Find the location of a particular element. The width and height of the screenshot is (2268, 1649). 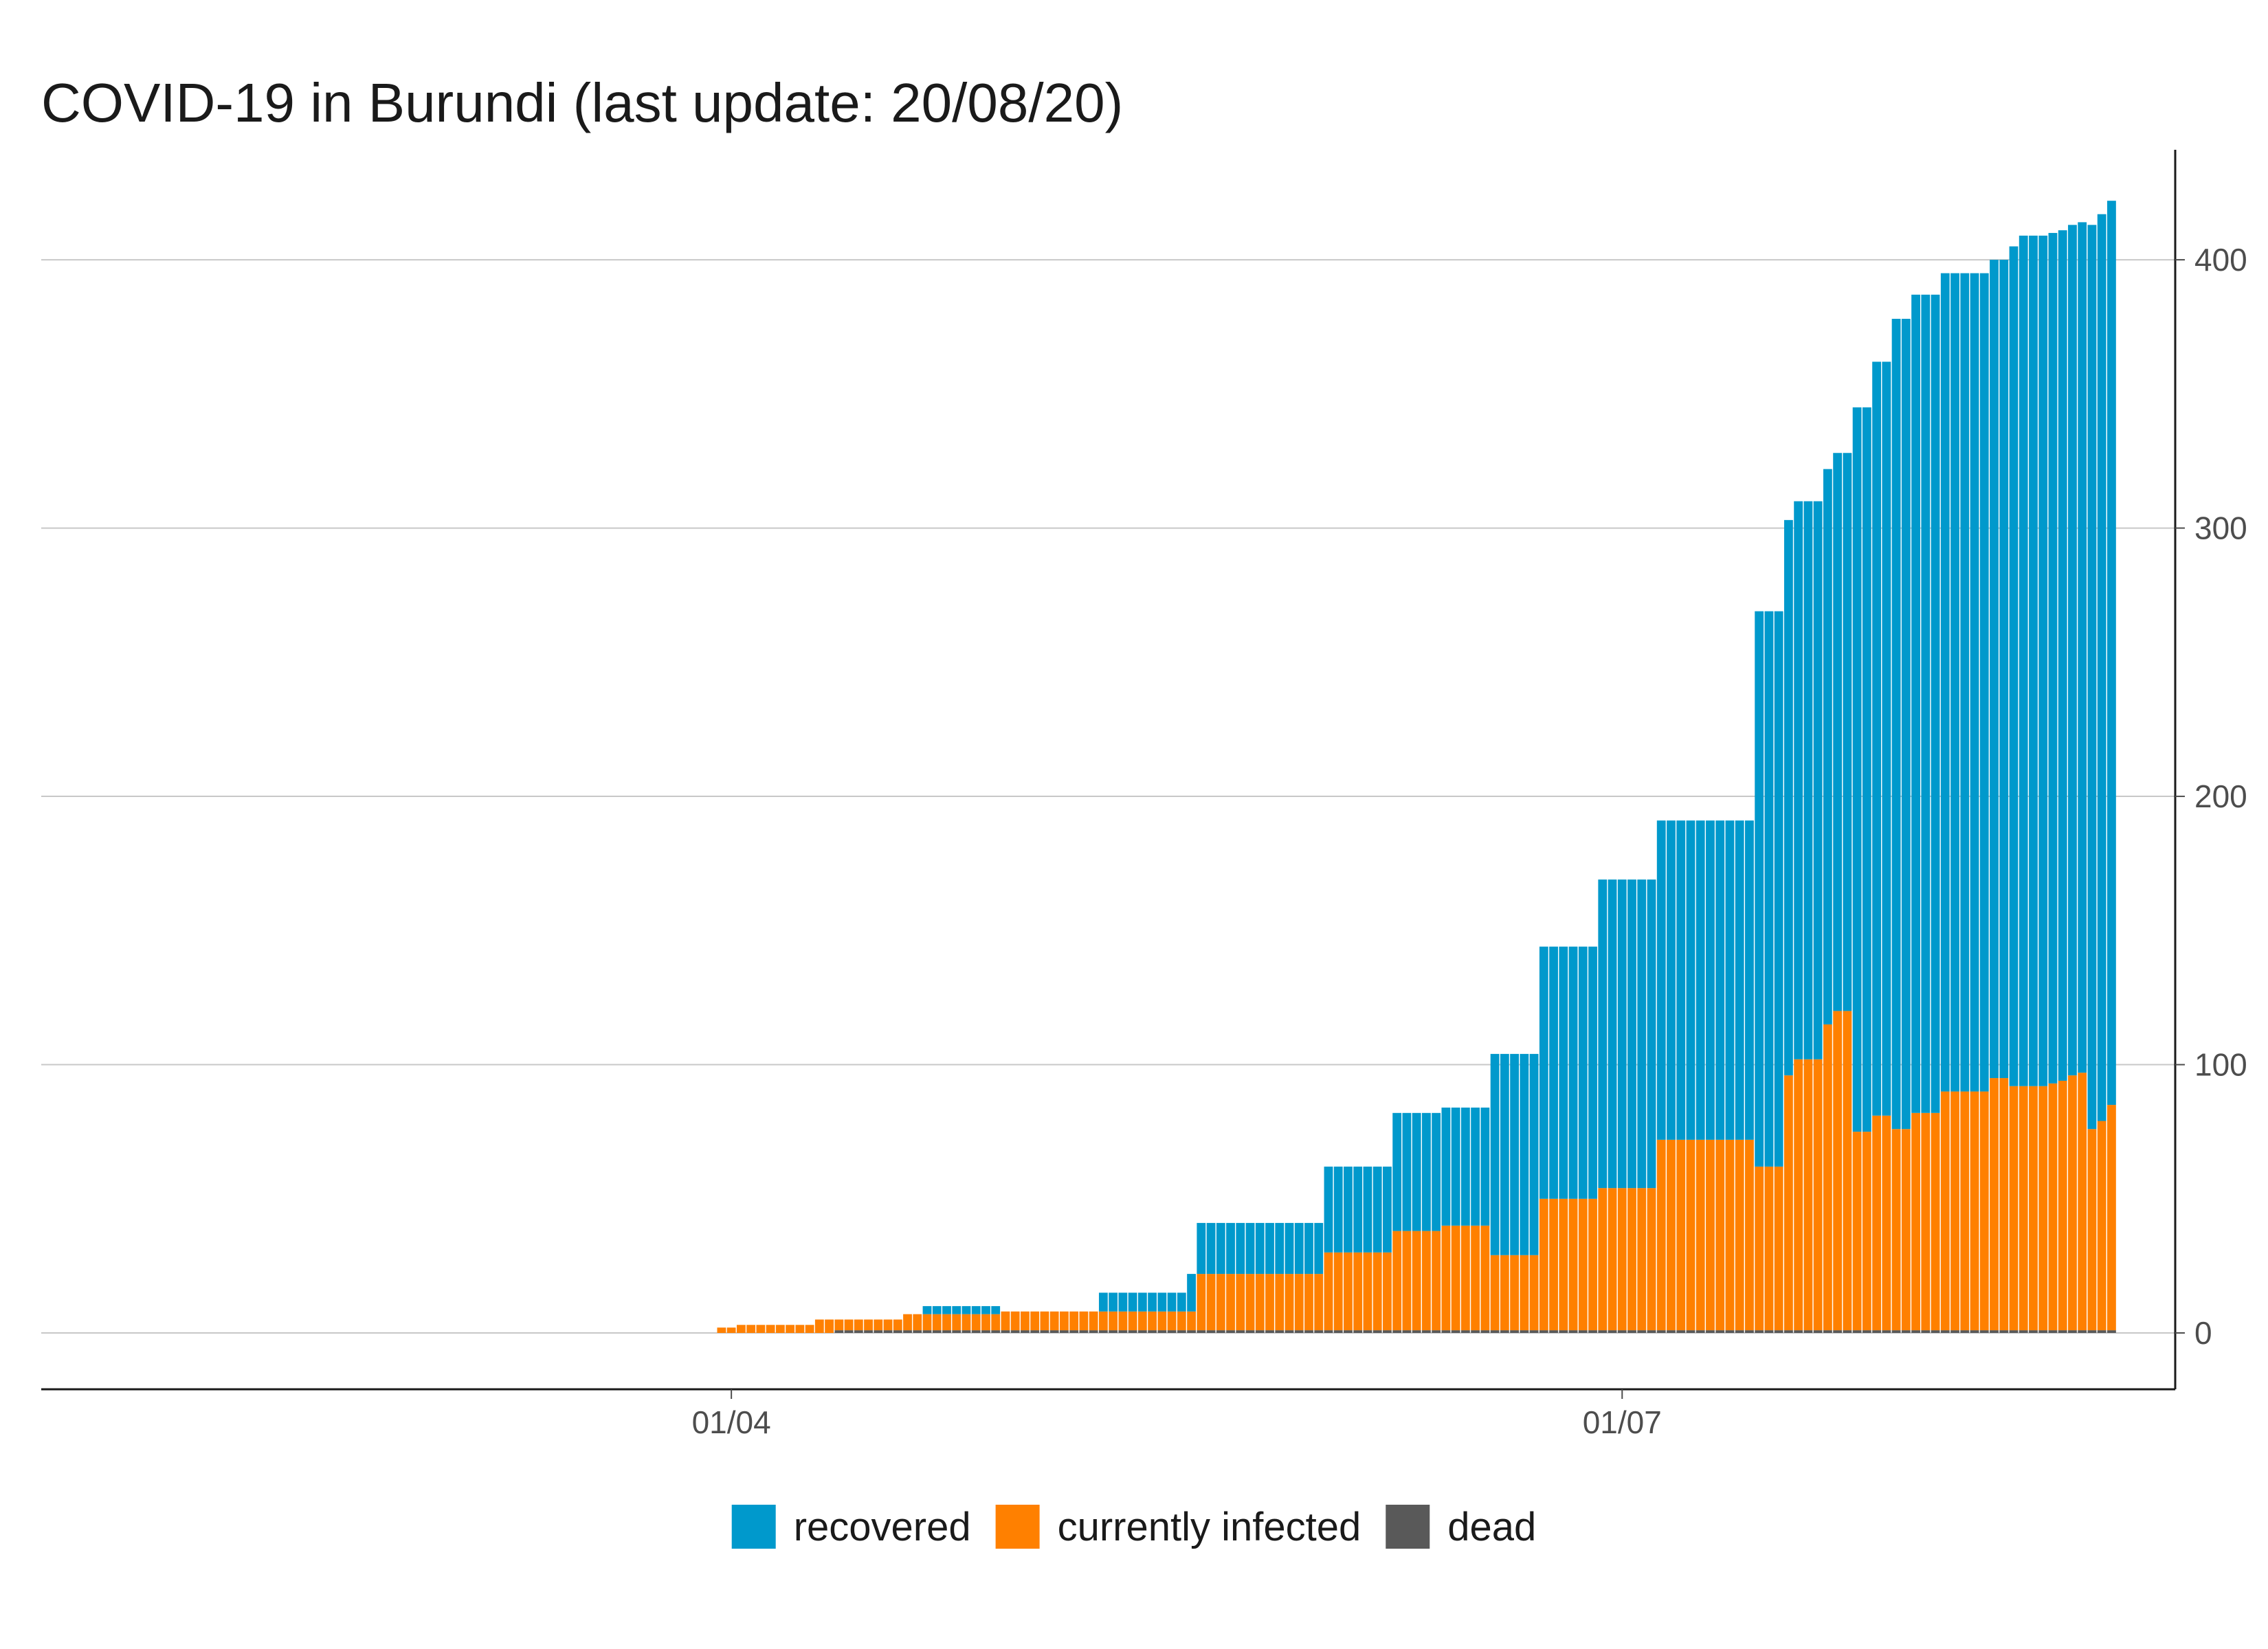

legend-swatch is located at coordinates (1018, 1527).